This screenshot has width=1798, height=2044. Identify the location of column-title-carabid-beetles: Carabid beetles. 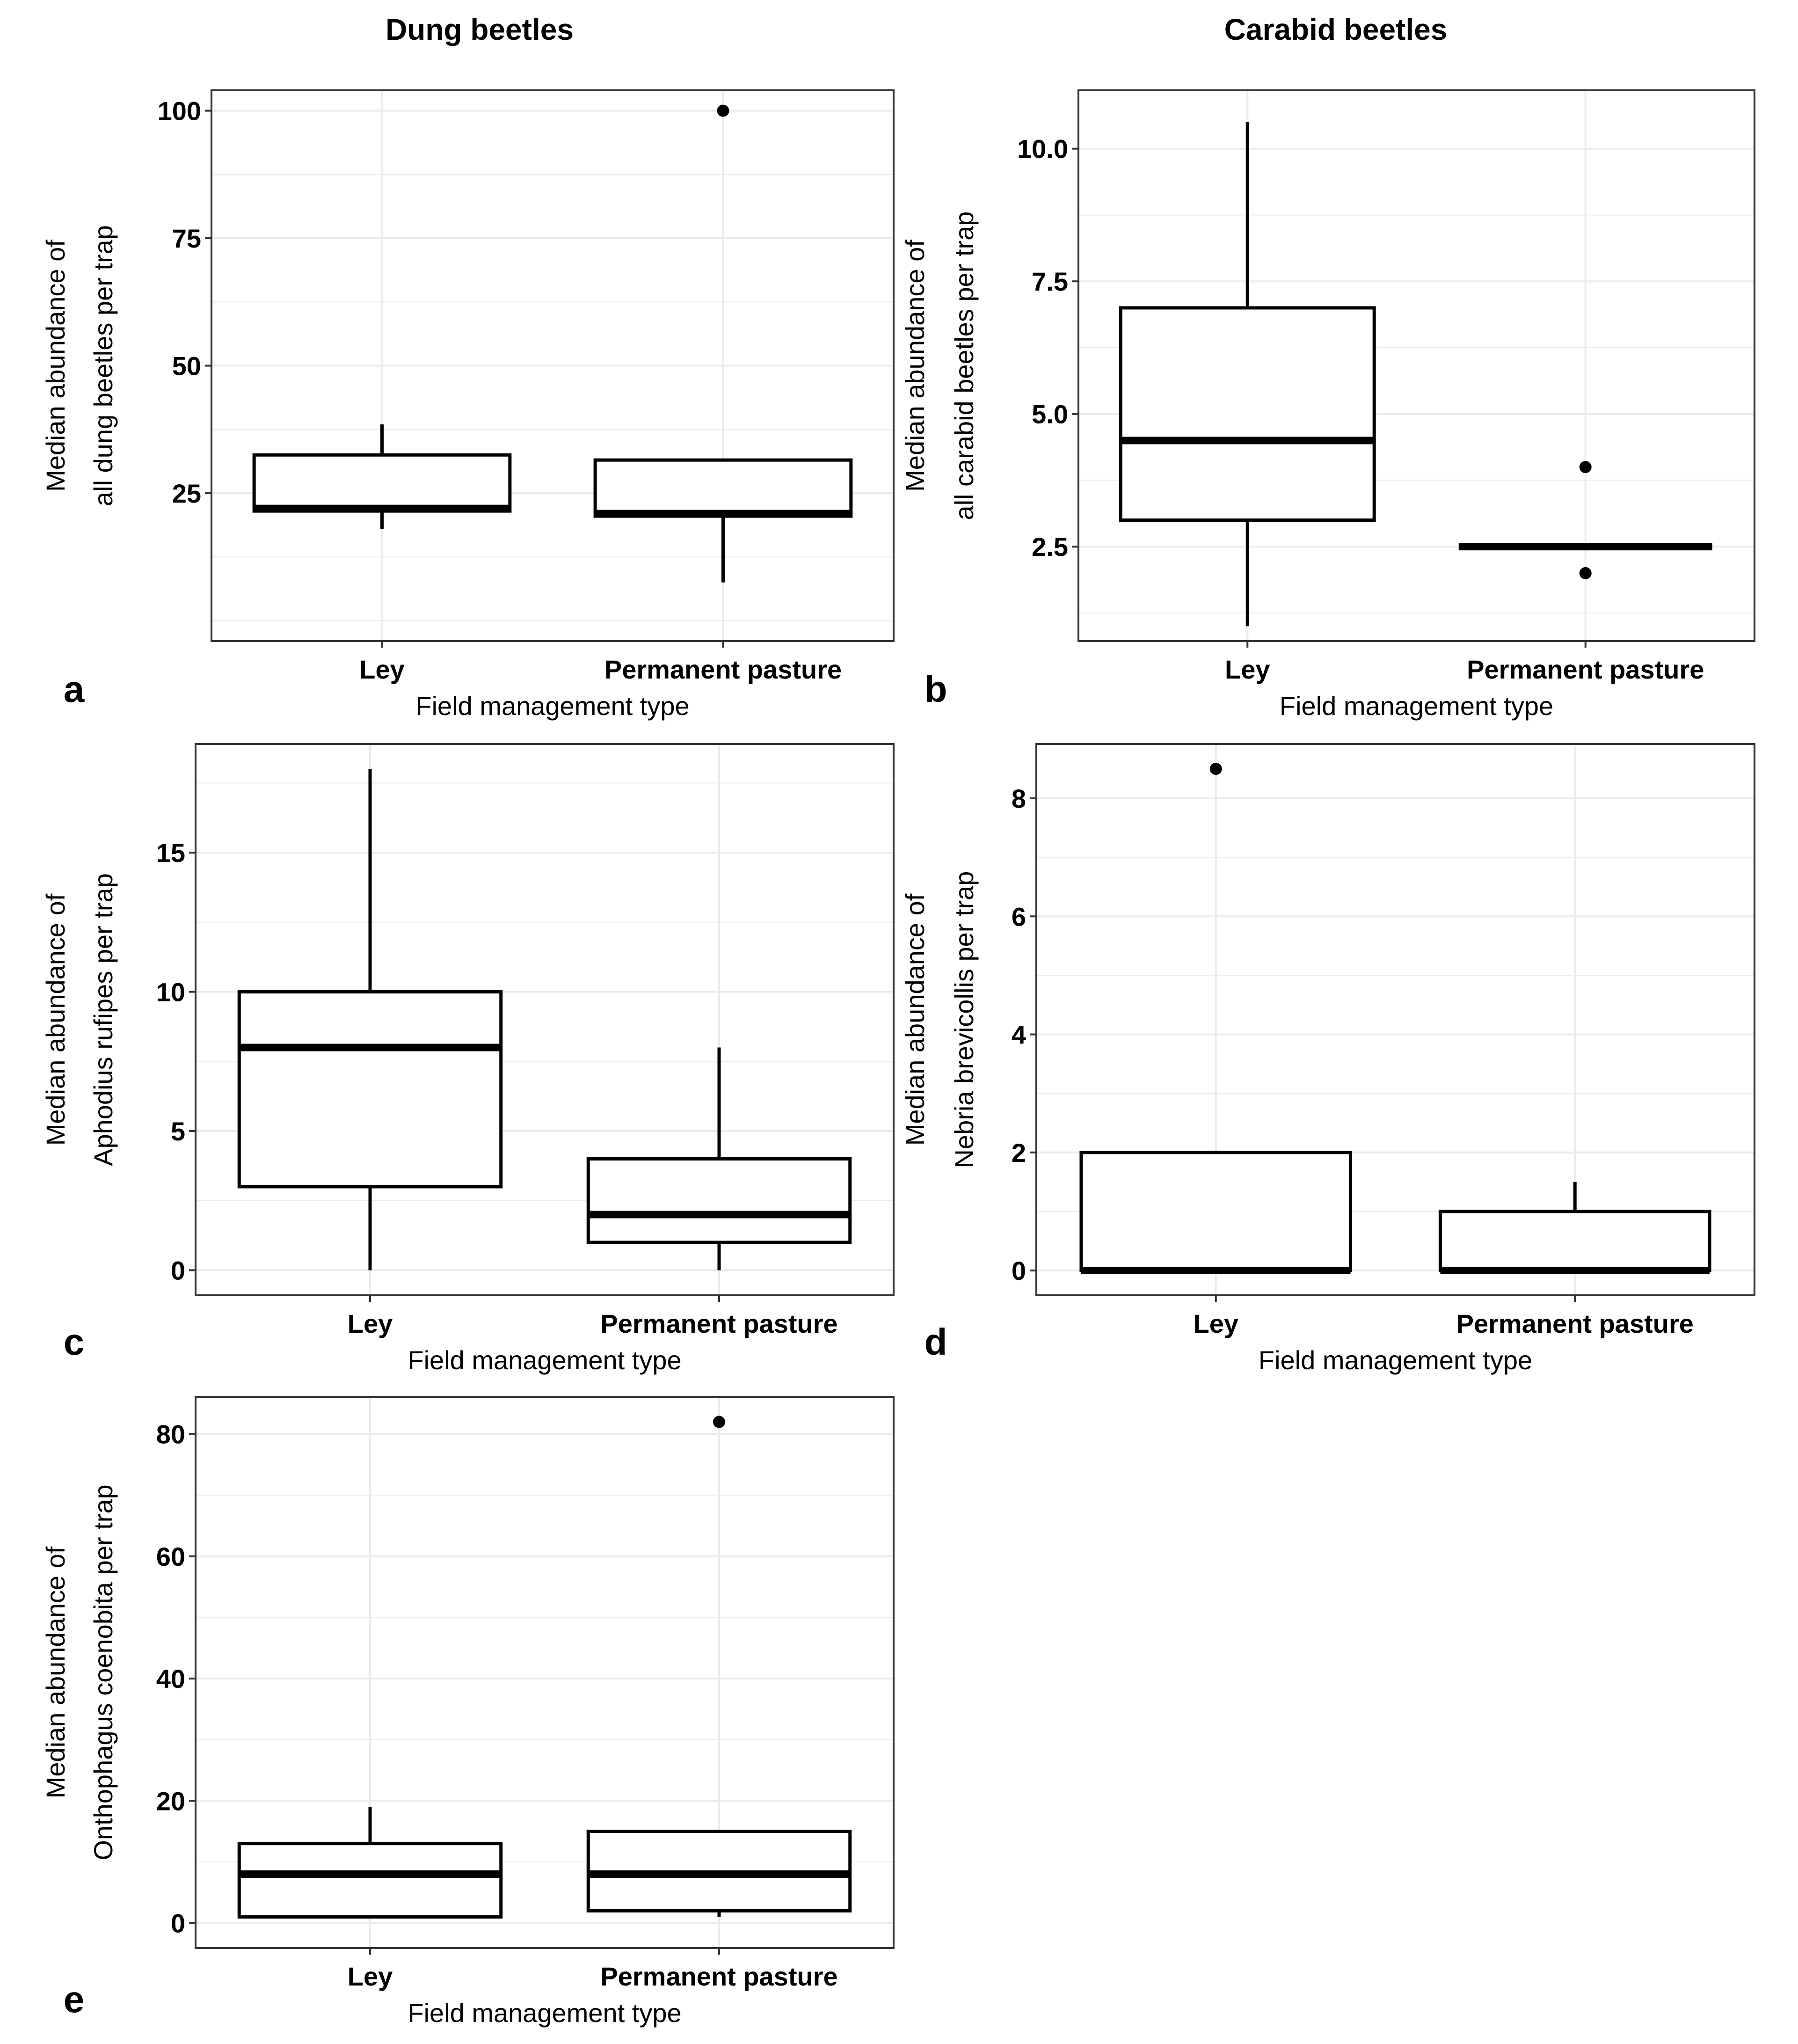
(1336, 30).